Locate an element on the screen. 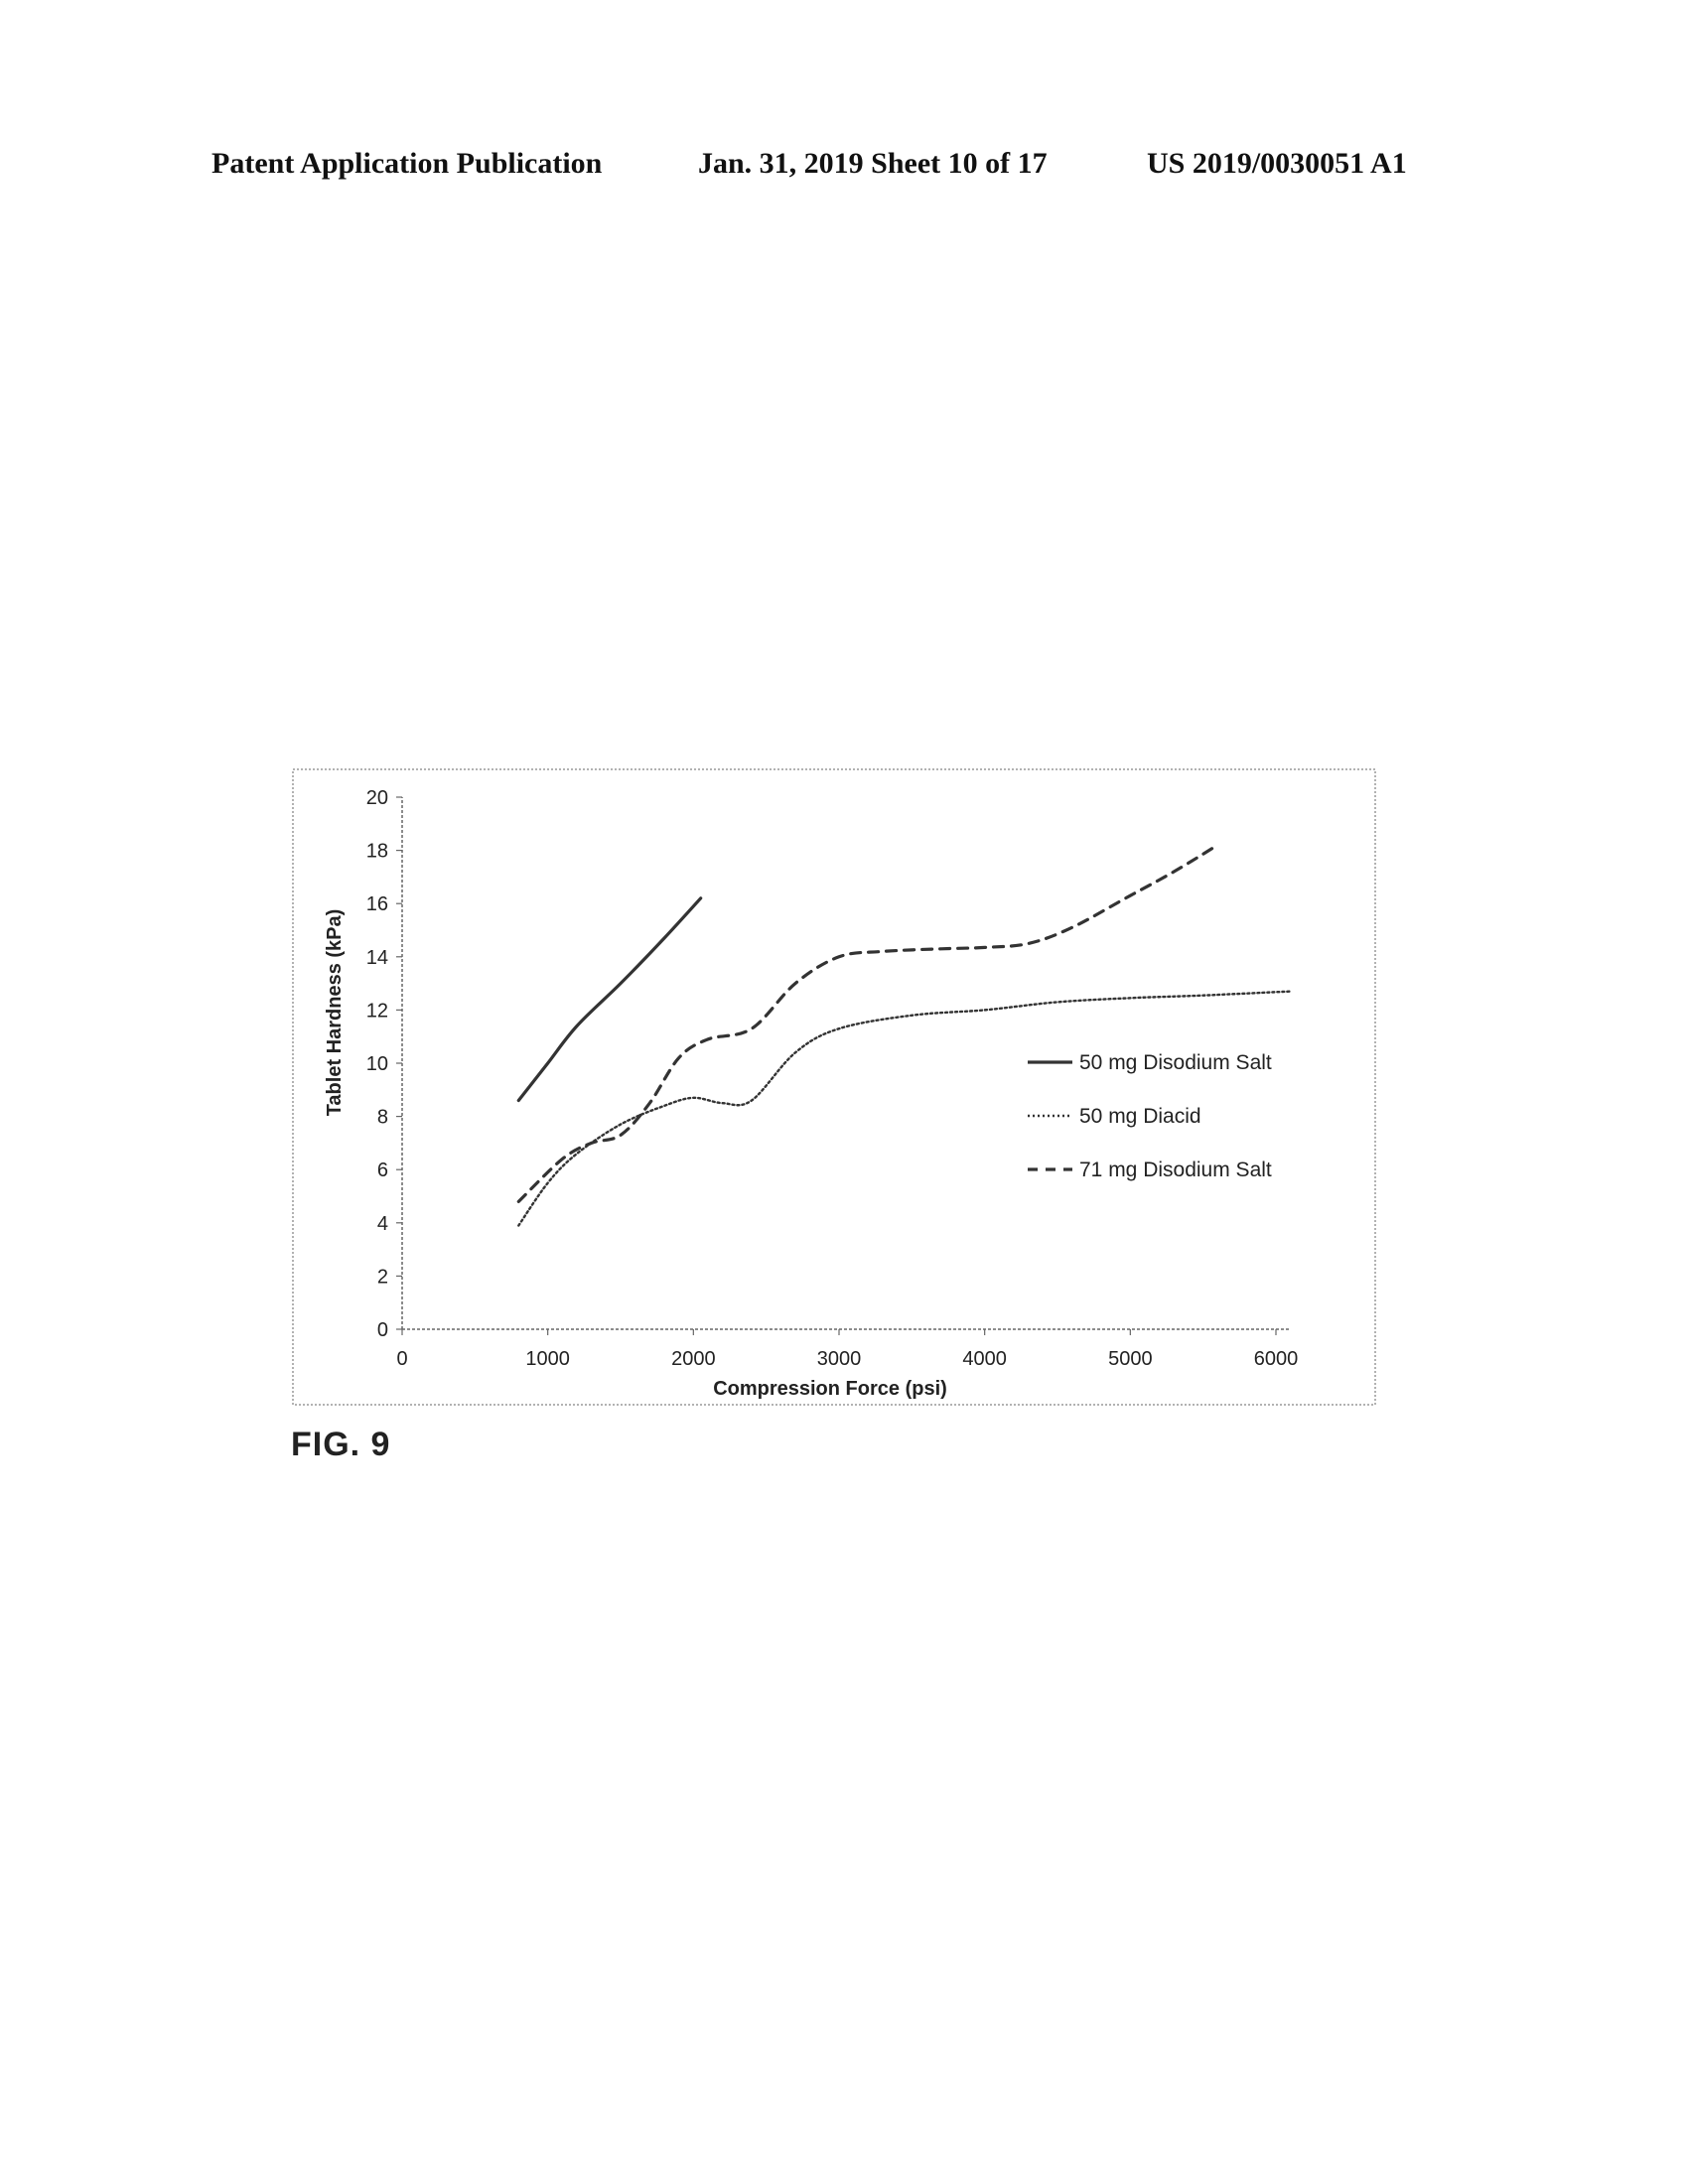  y-tick-label: 12 is located at coordinates (377, 1011).